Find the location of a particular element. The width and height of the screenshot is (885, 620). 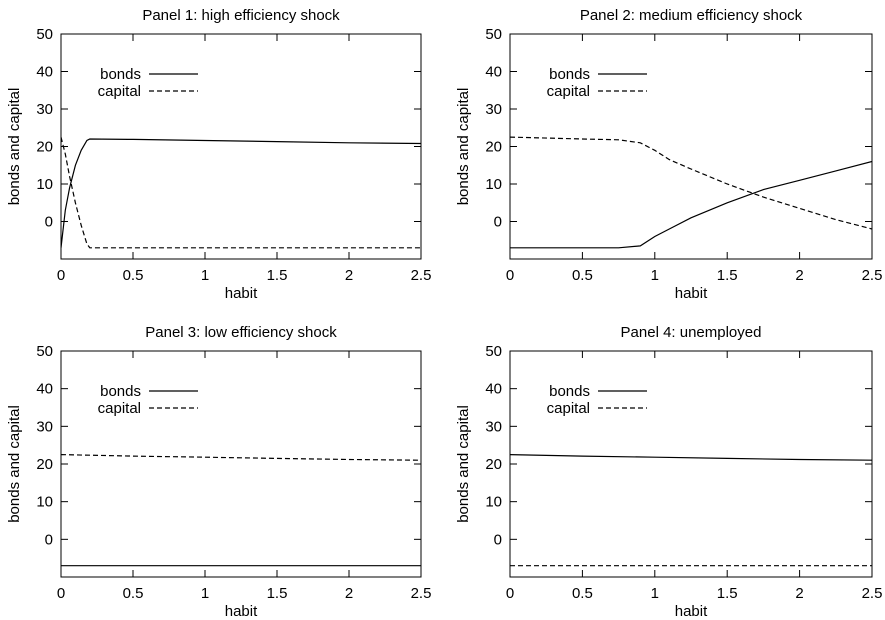

chart-title: Panel 4: unemployed is located at coordinates (691, 332).